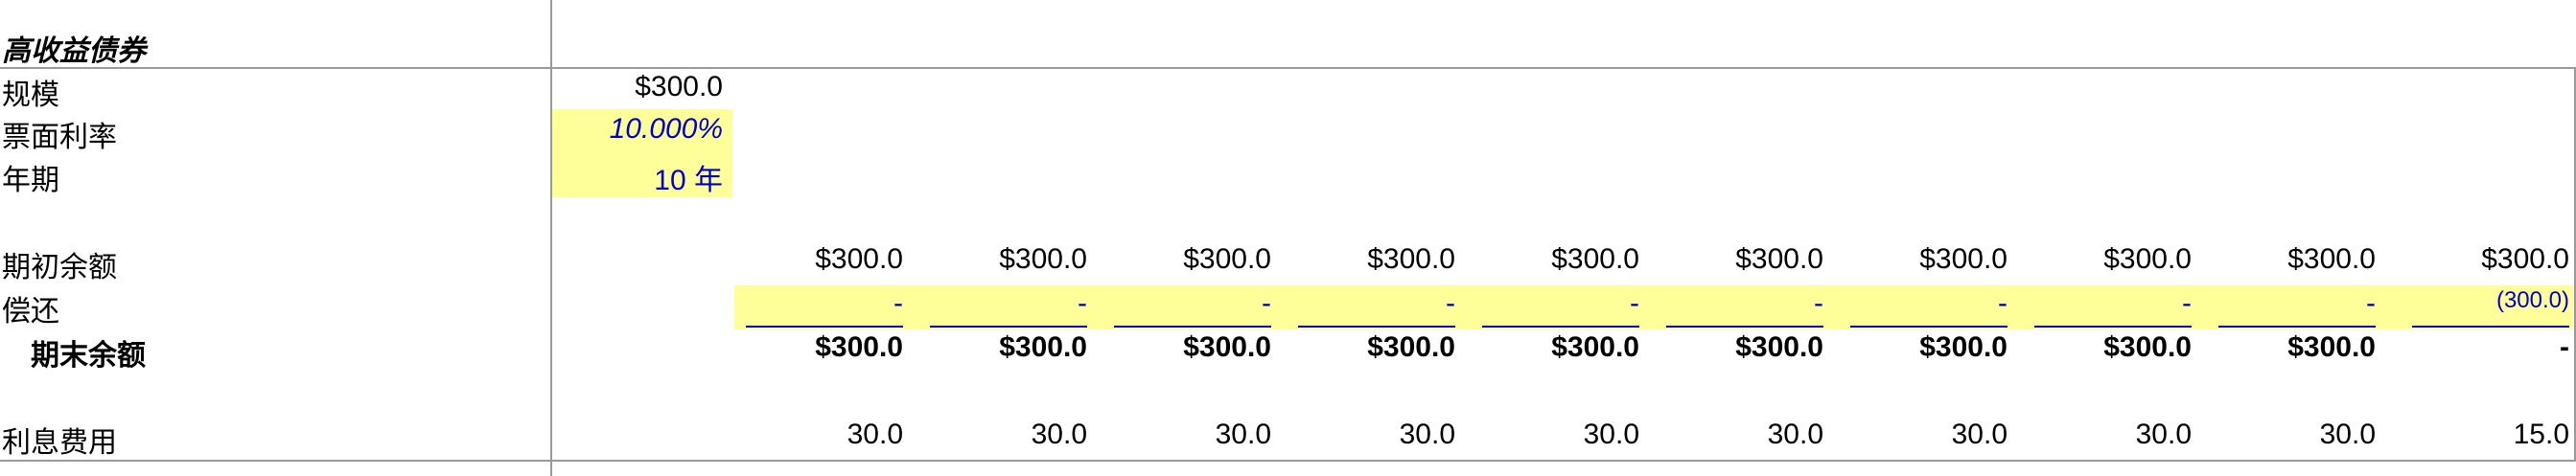 This screenshot has height=476, width=2576. What do you see at coordinates (60, 443) in the screenshot?
I see `interest-expense-label: 利息费用` at bounding box center [60, 443].